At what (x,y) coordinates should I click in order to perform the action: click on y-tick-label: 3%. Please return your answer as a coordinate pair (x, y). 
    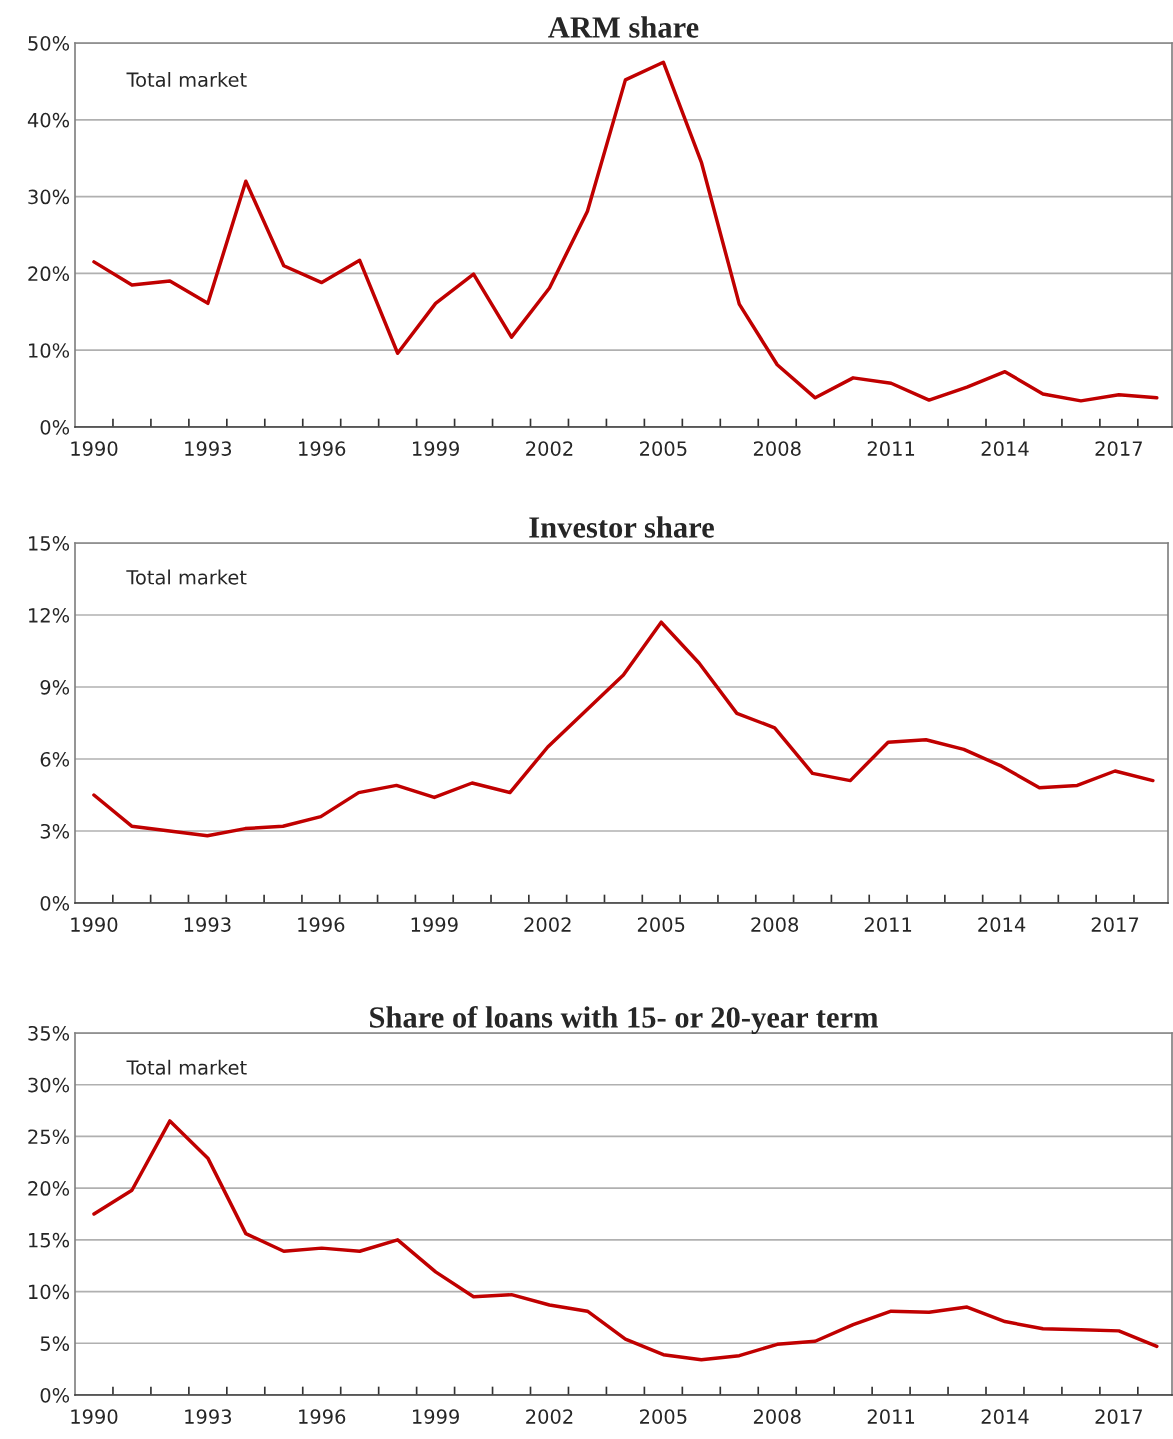
    Looking at the image, I should click on (55, 831).